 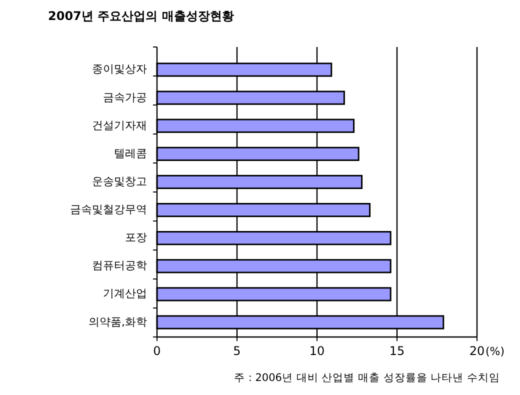 I want to click on x-tick-label: 10, so click(x=317, y=351).